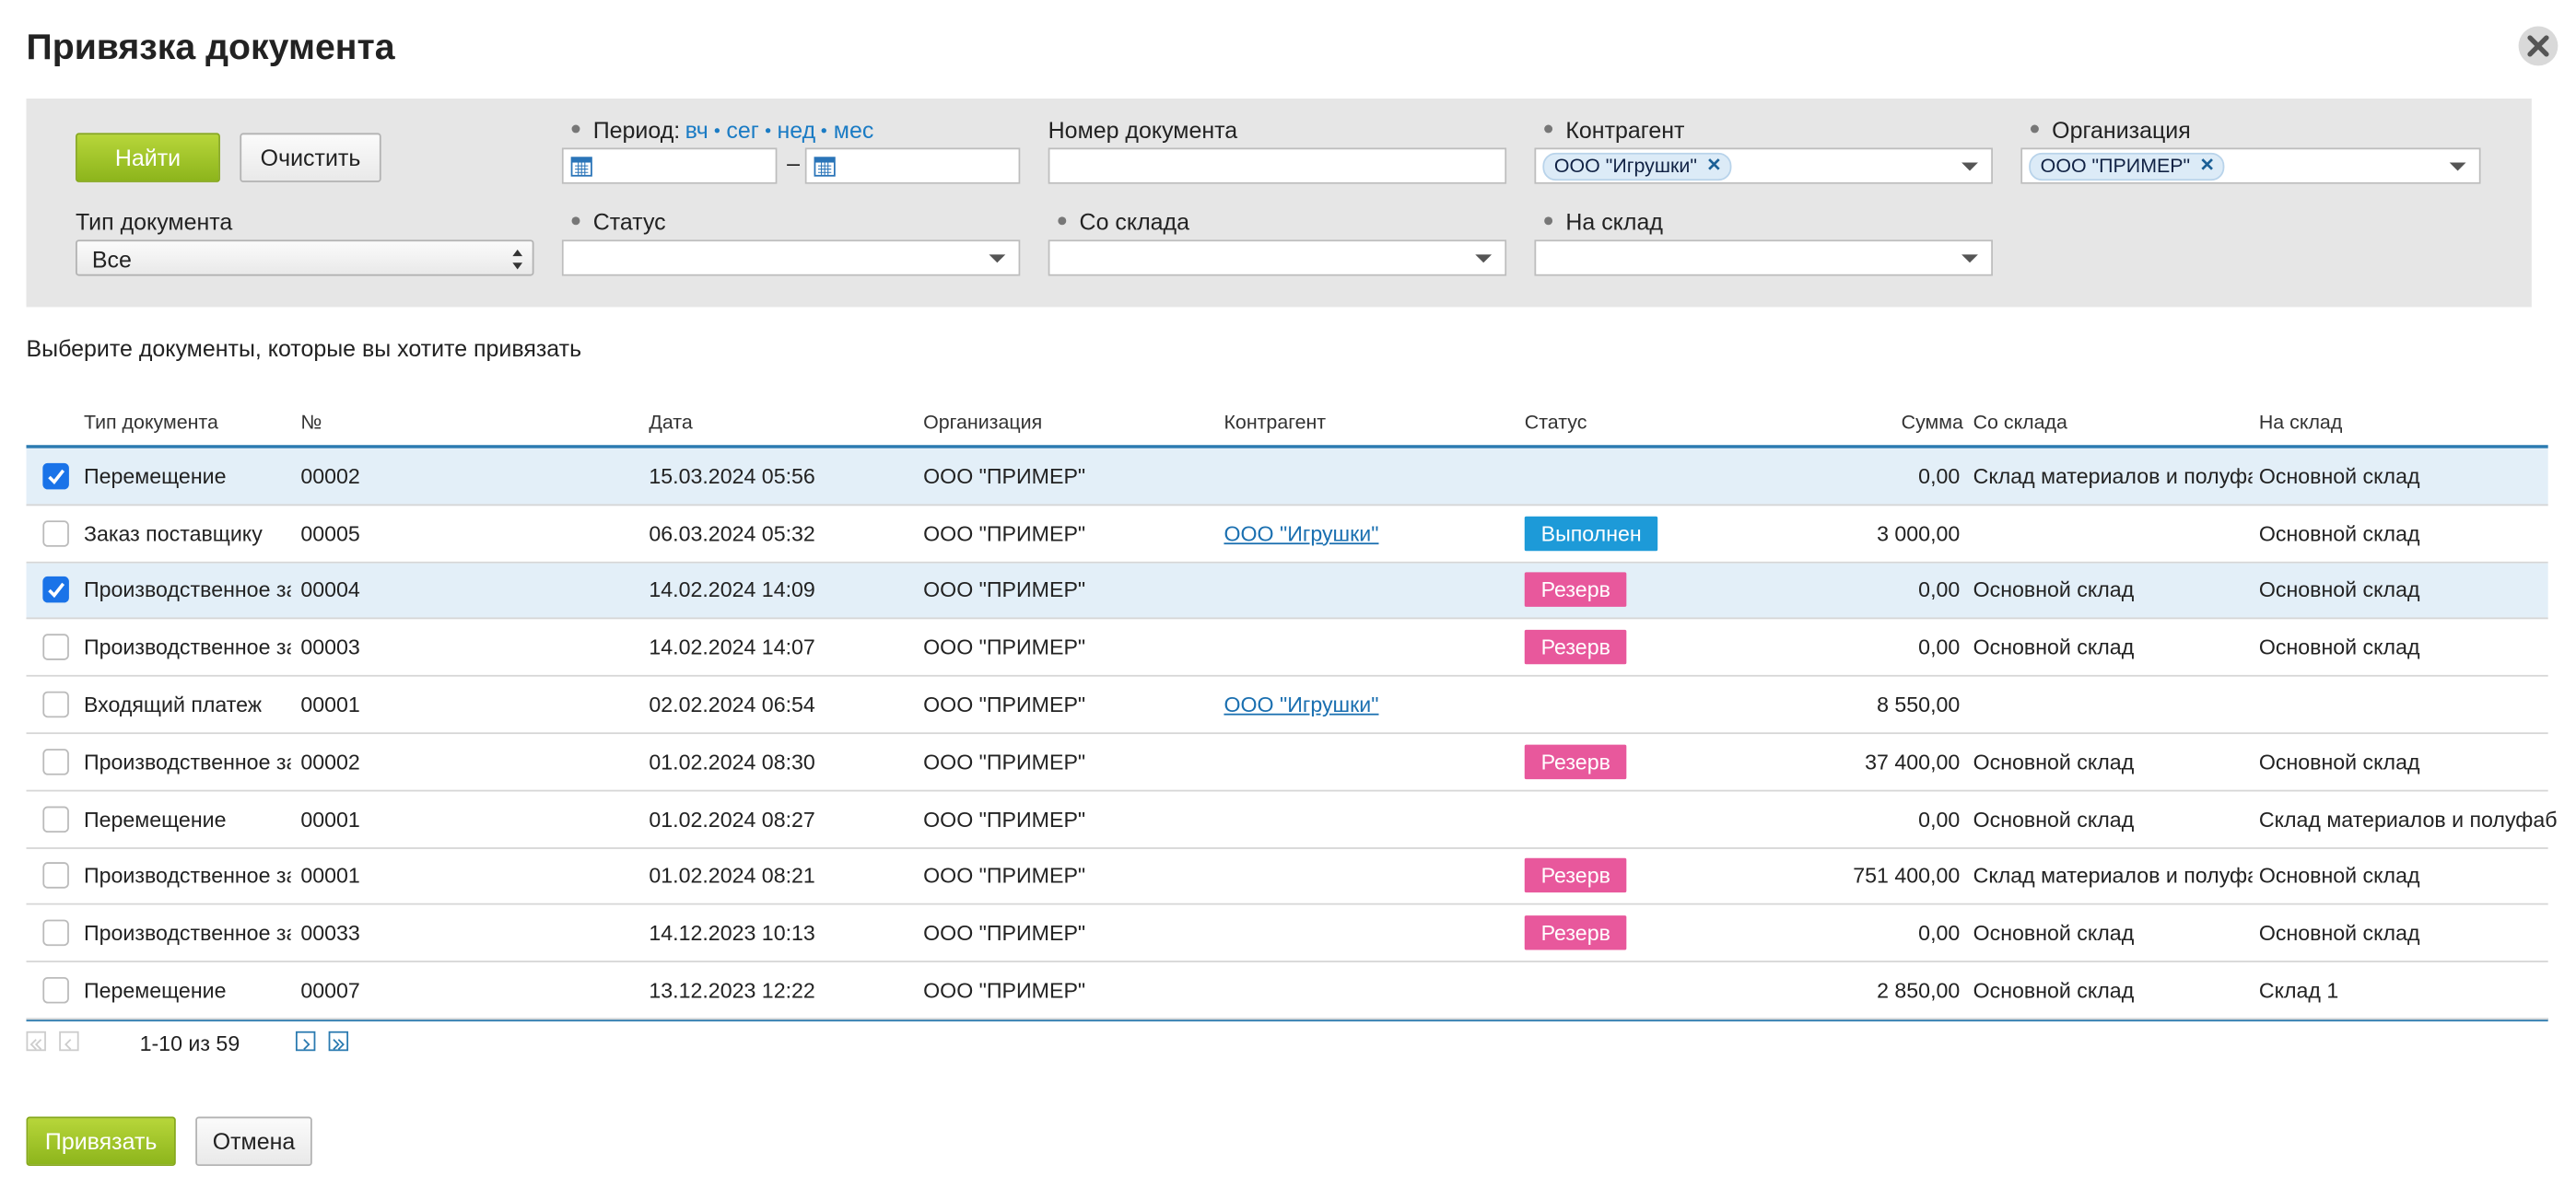 This screenshot has width=2576, height=1188. Describe the element at coordinates (1277, 257) in the screenshot. I see `from-warehouse-select` at that location.